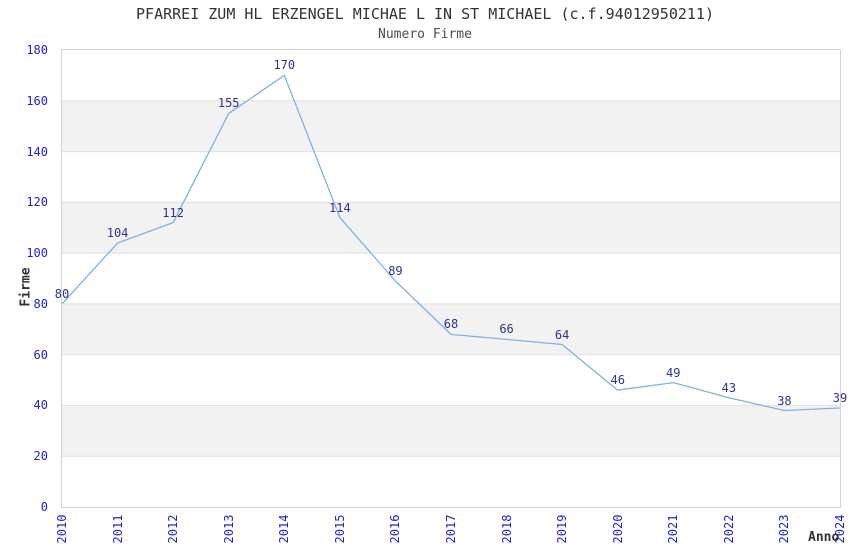 This screenshot has width=850, height=550. What do you see at coordinates (117, 529) in the screenshot?
I see `x-tick-label: 2011` at bounding box center [117, 529].